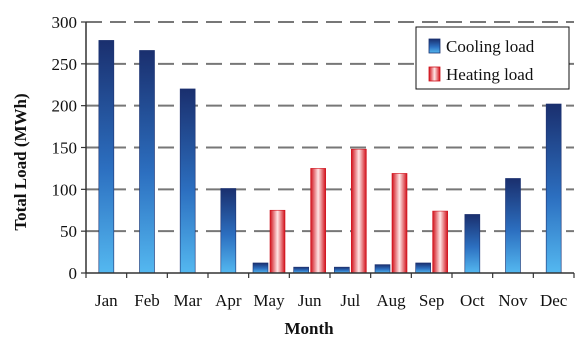  I want to click on bar-cooling-dec, so click(553, 188).